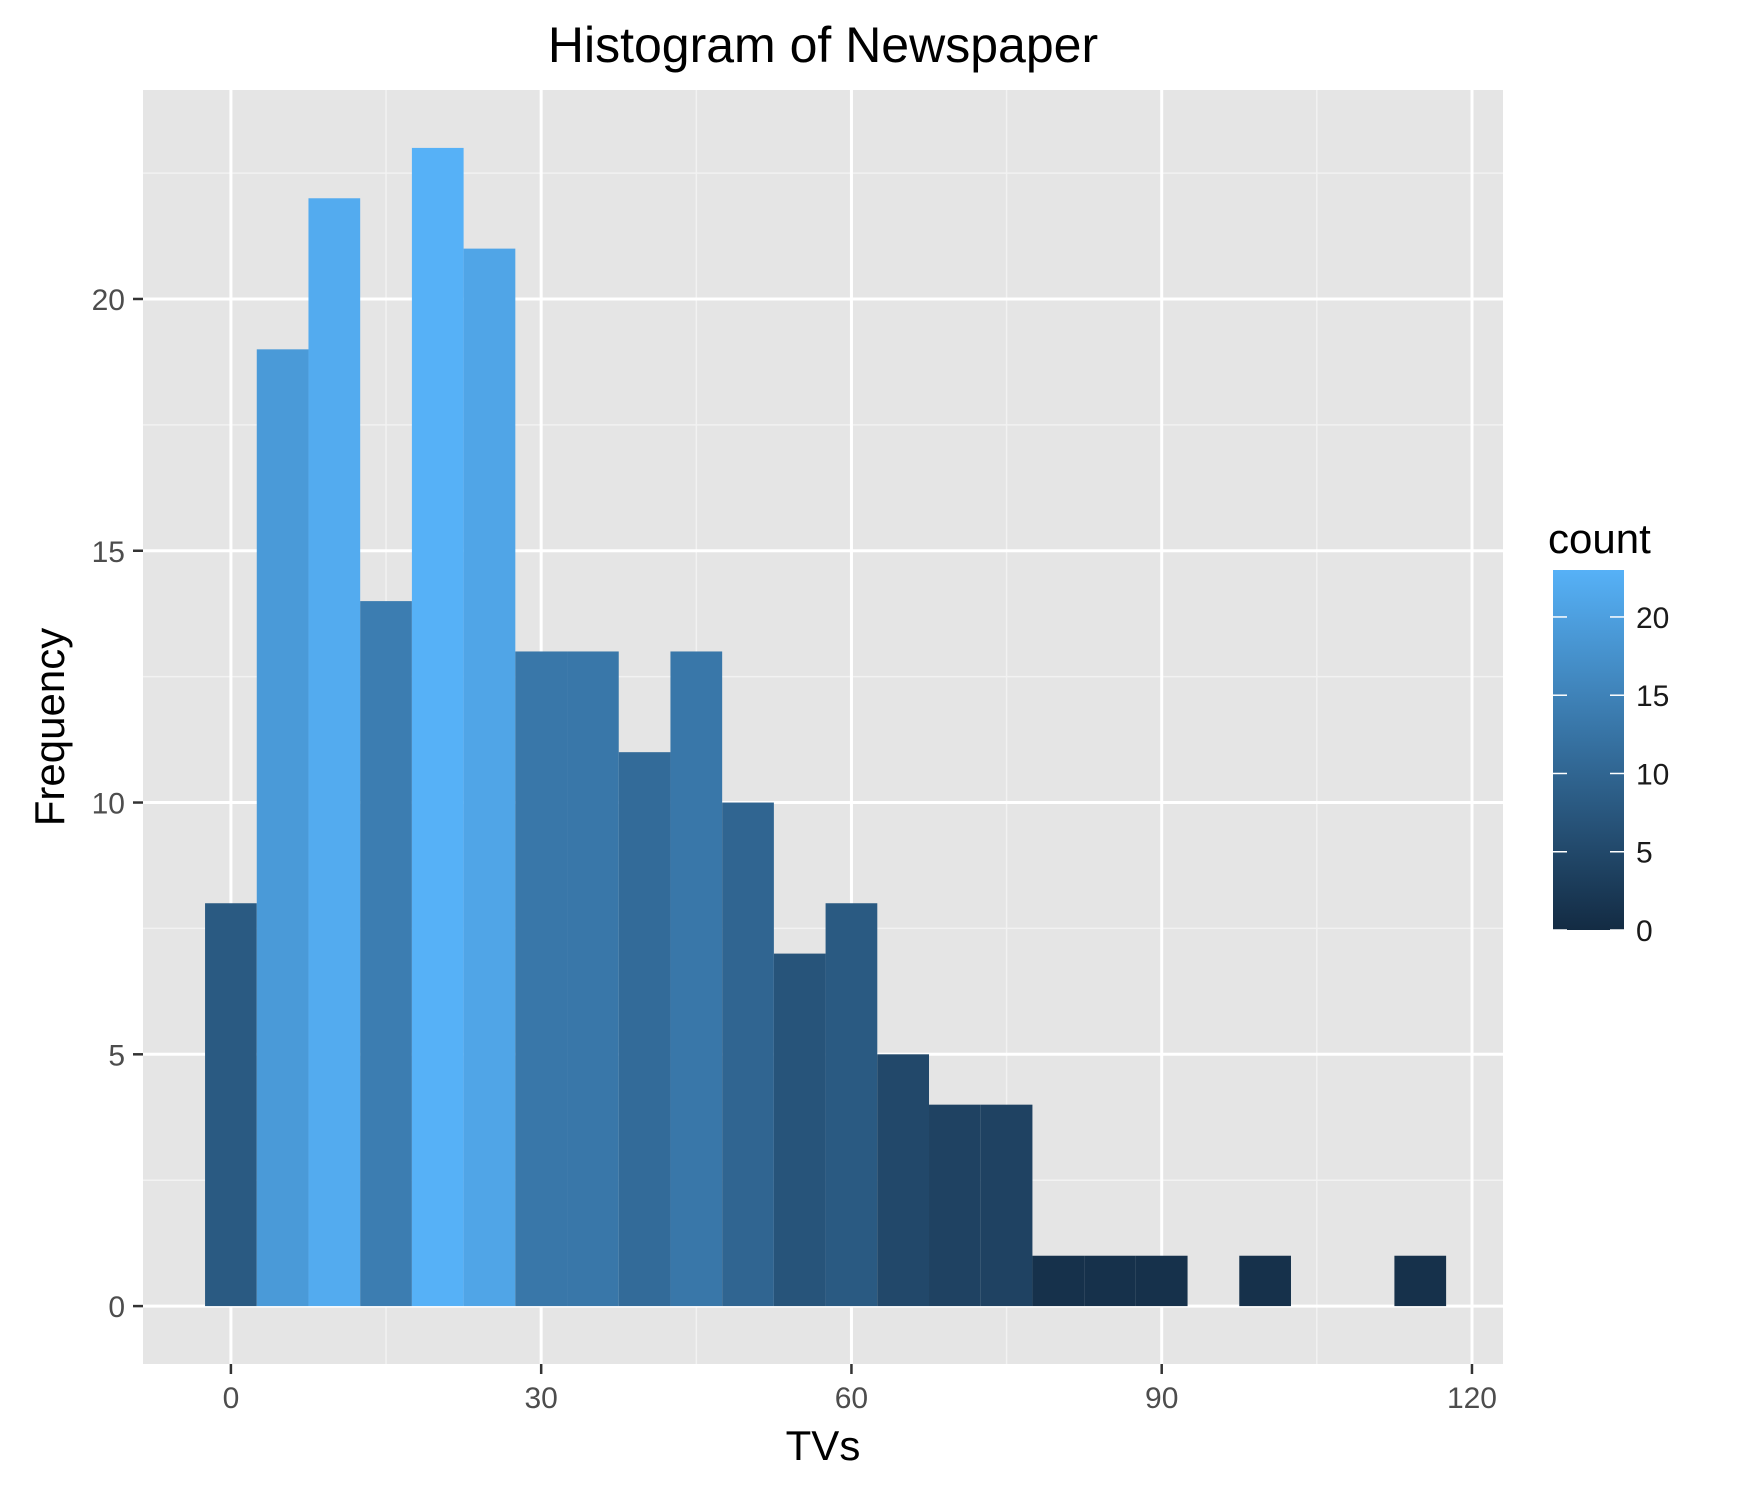 The image size is (1758, 1487). What do you see at coordinates (851, 1398) in the screenshot?
I see `x-tick-label: 60` at bounding box center [851, 1398].